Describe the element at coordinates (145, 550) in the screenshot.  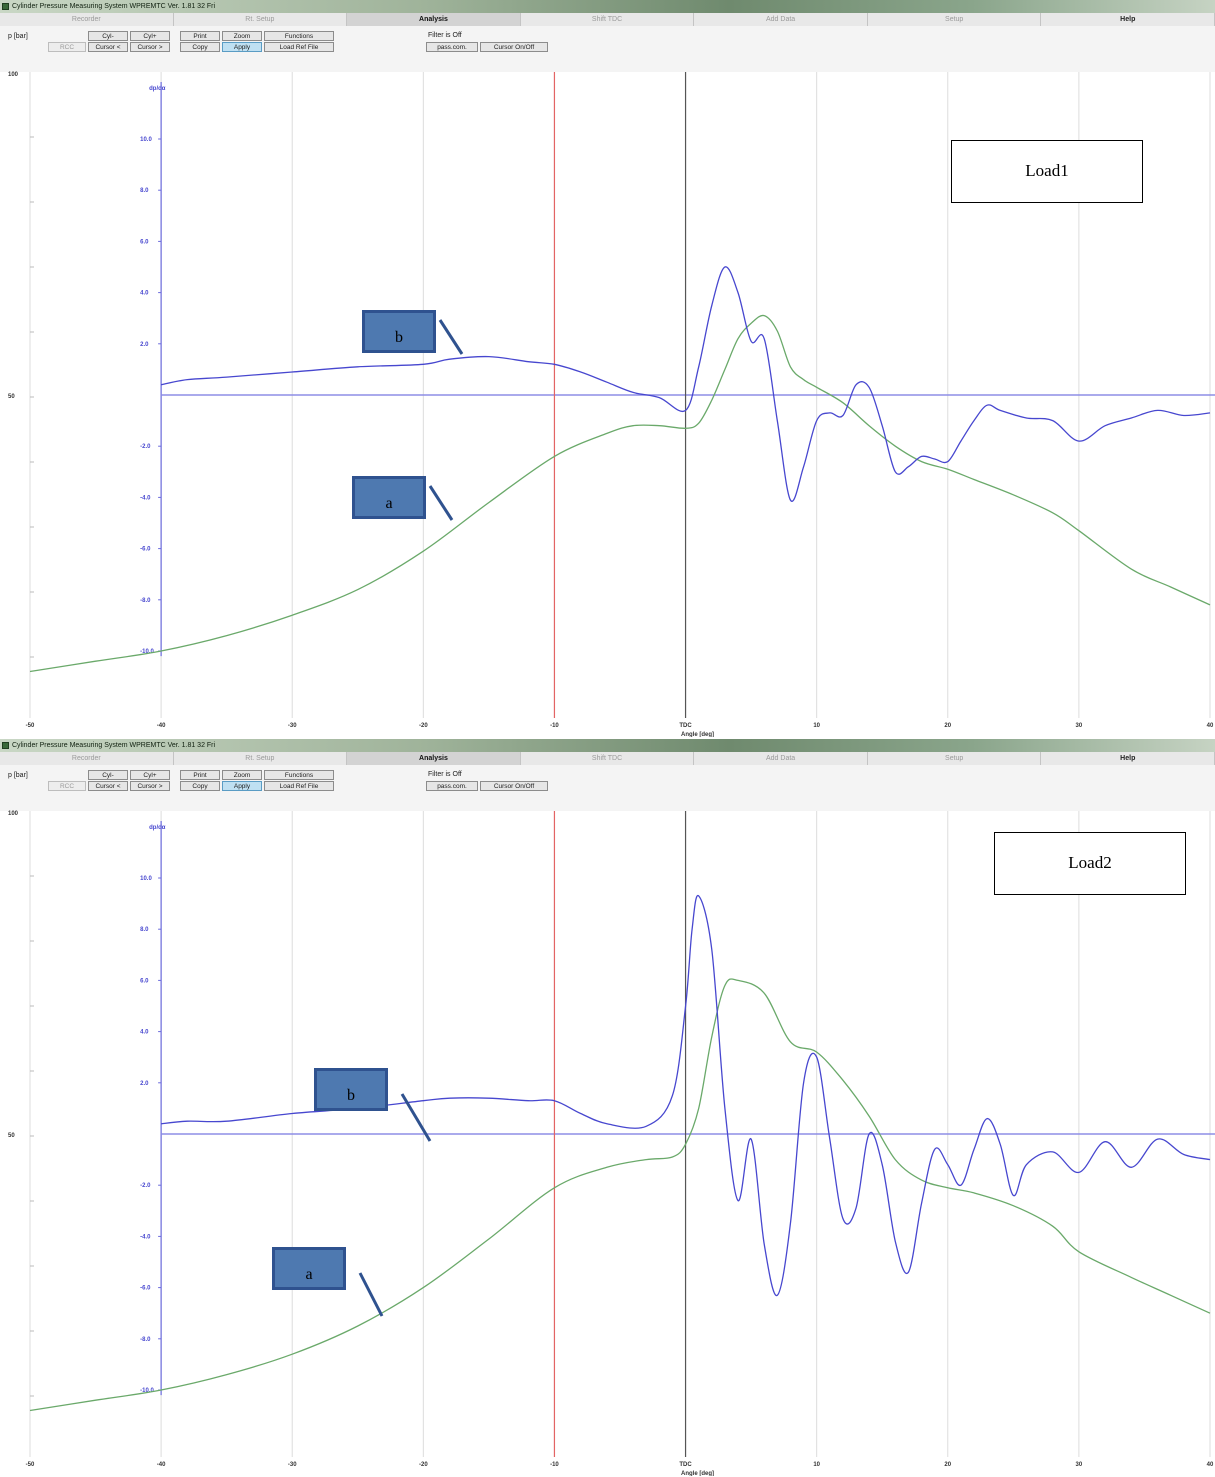
I see `derivative-tick-label: -6.0` at that location.